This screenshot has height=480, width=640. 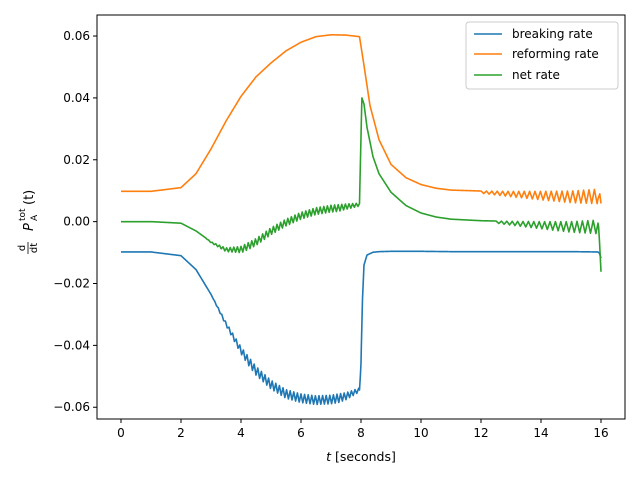 I want to click on svg-text: tot, so click(x=23, y=214).